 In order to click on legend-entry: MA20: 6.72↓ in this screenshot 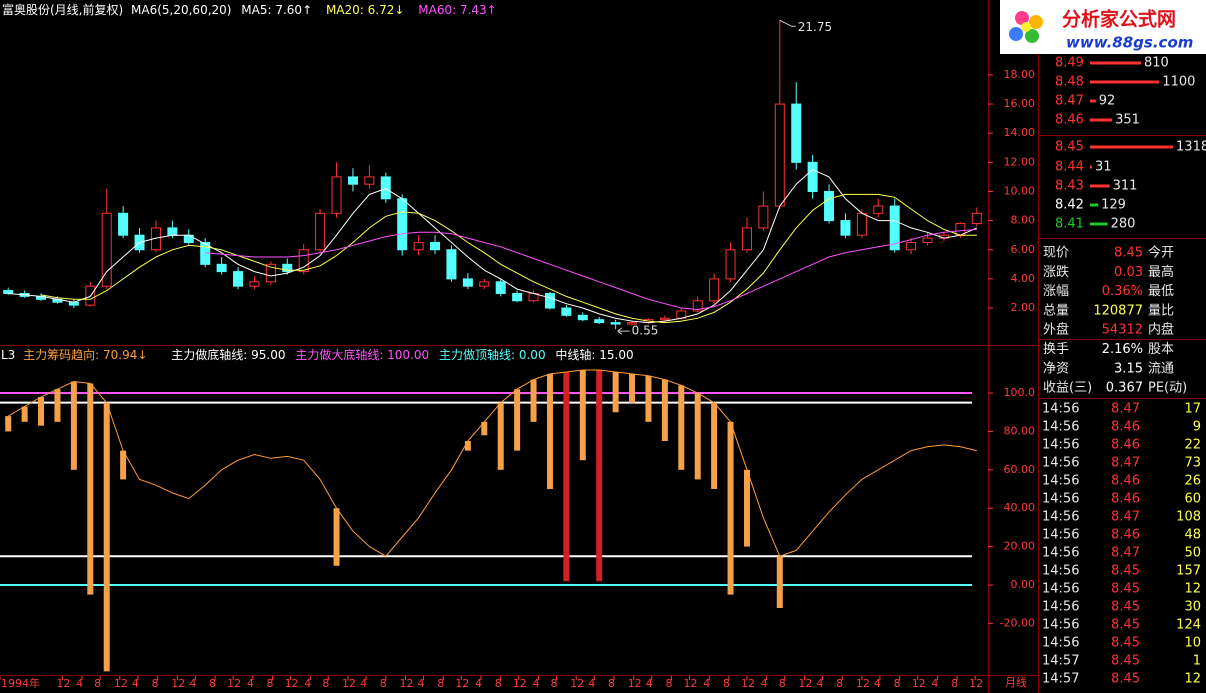, I will do `click(365, 10)`.